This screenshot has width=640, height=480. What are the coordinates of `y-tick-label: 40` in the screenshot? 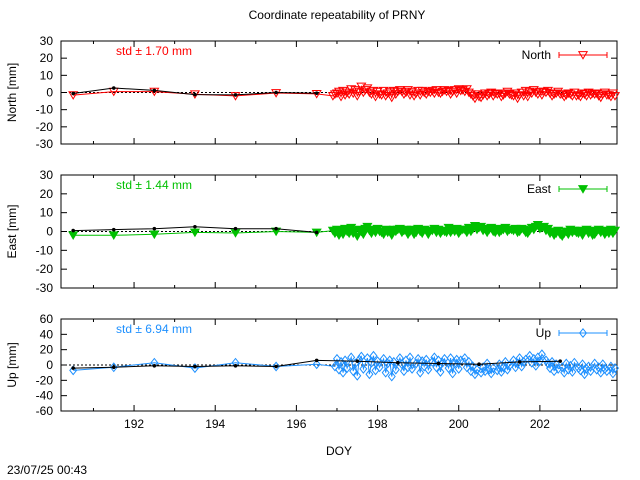 It's located at (47, 334).